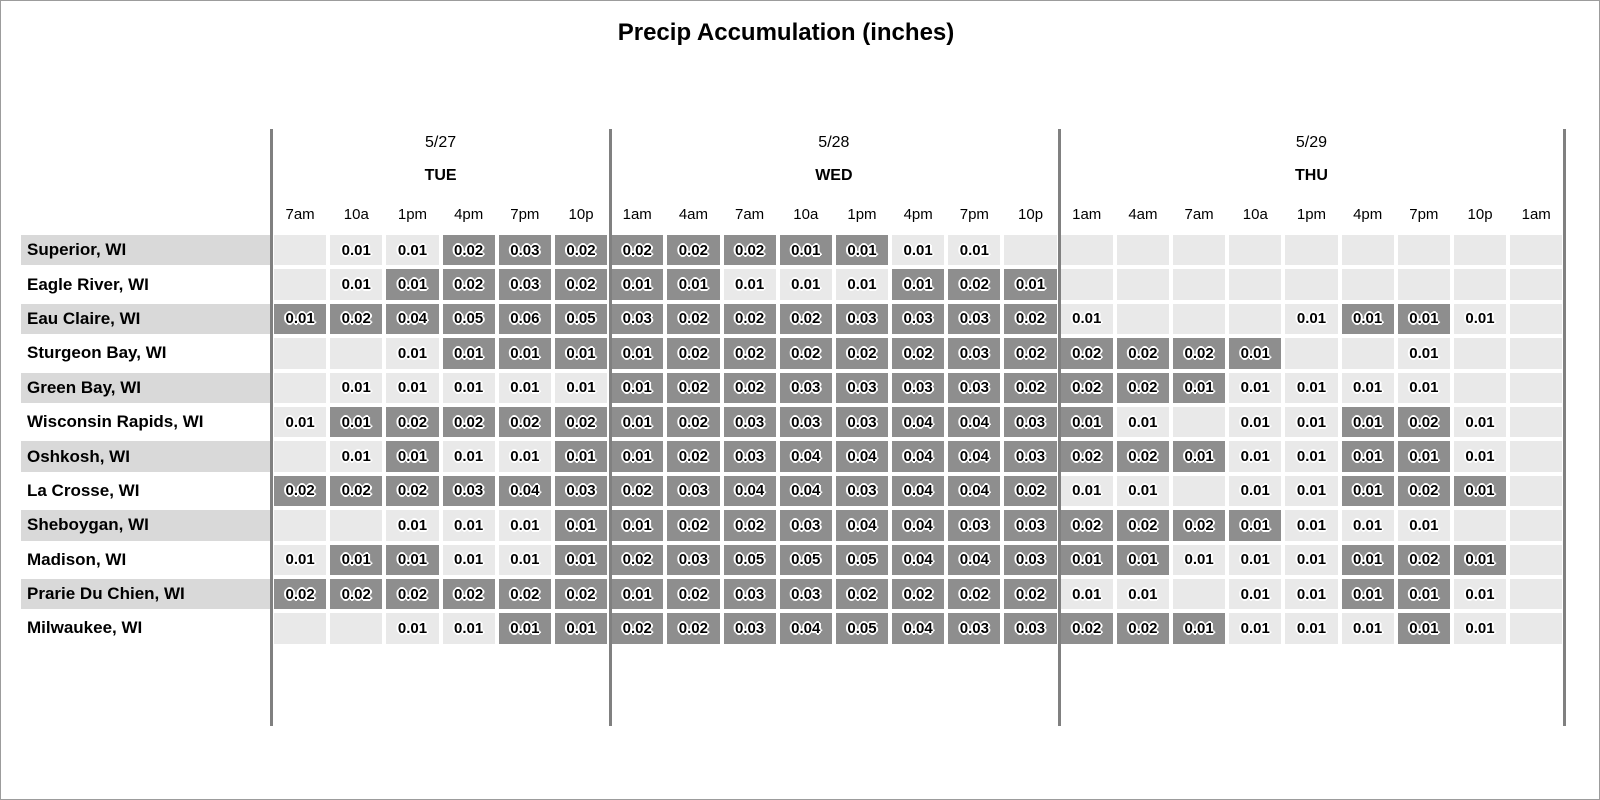 This screenshot has width=1600, height=800. What do you see at coordinates (1368, 214) in the screenshot?
I see `hour-label: 4pm` at bounding box center [1368, 214].